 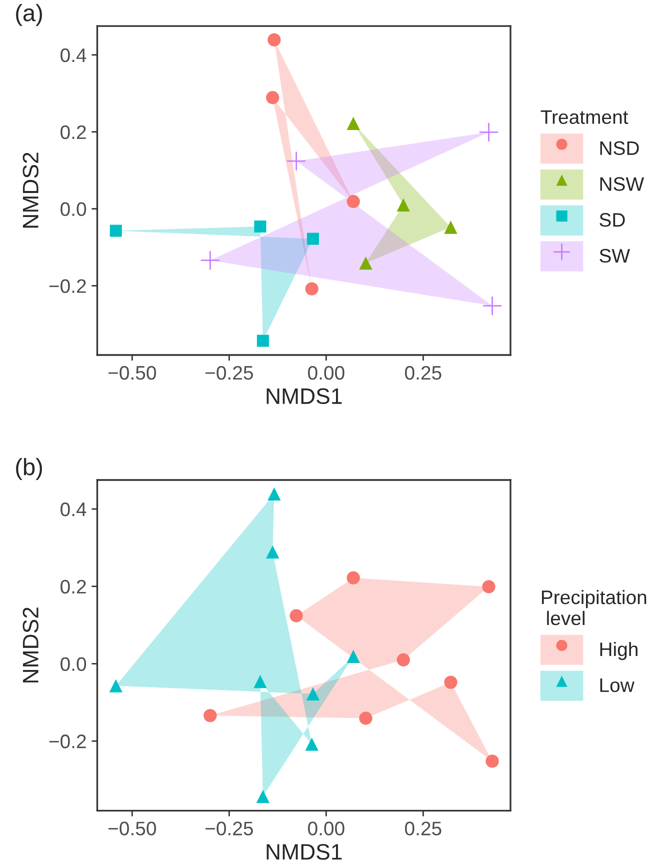 I want to click on chart-title: (a), so click(x=29, y=15).